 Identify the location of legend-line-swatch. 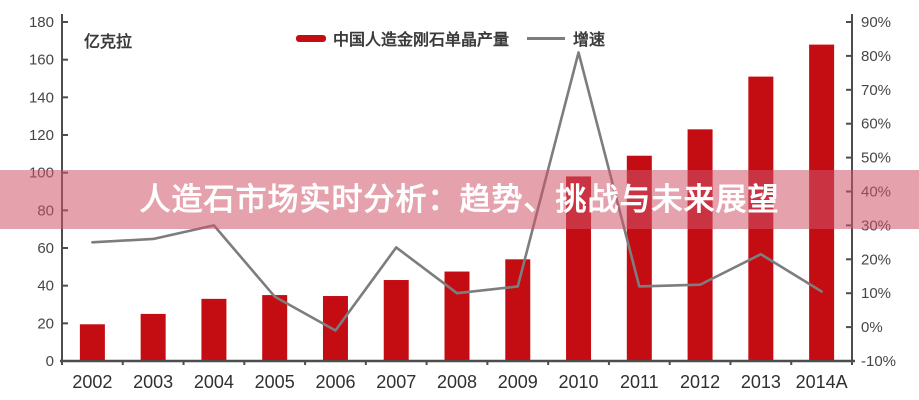
(546, 38).